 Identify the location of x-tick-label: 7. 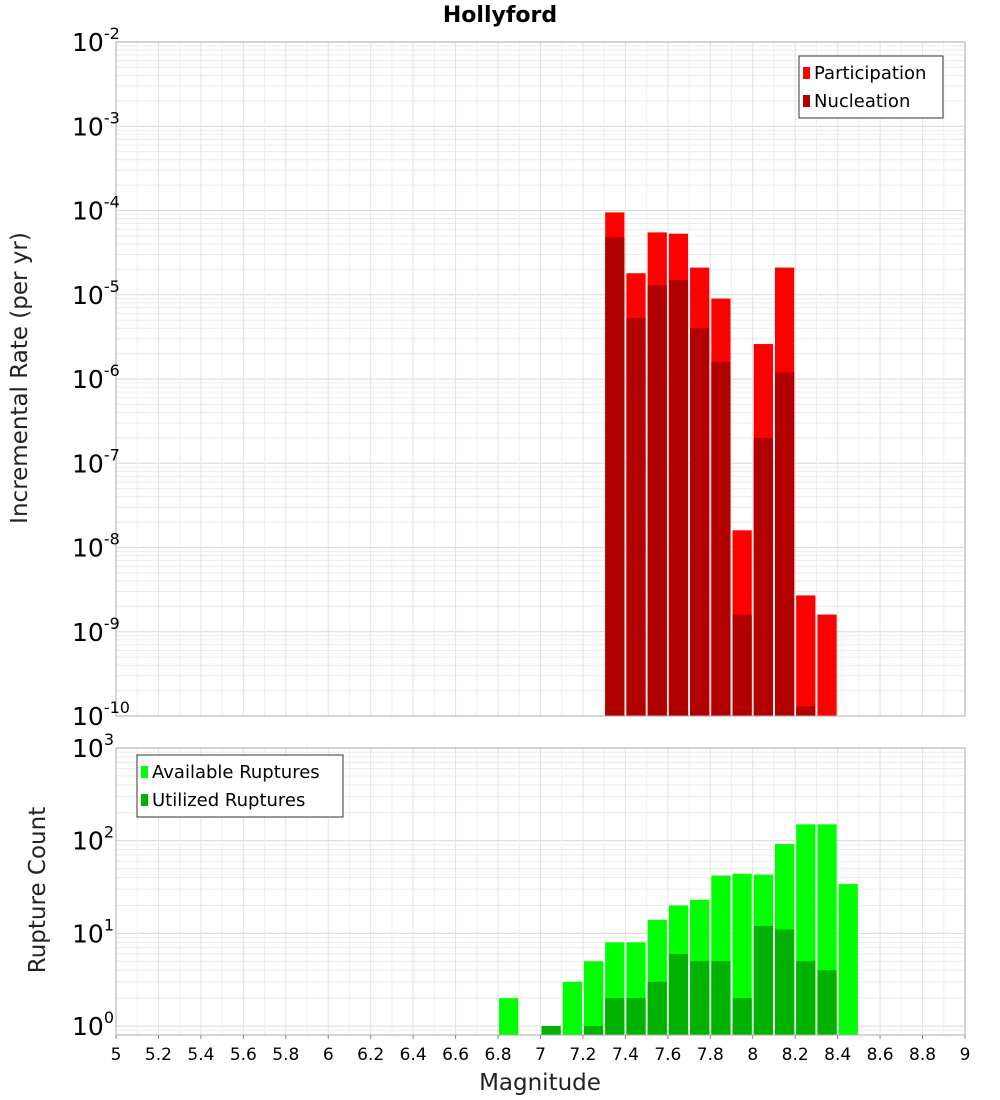
(540, 1055).